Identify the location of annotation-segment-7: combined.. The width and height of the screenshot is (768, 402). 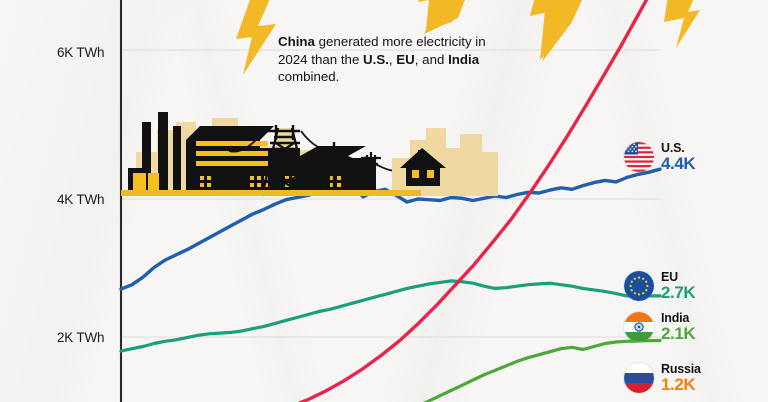
(309, 77).